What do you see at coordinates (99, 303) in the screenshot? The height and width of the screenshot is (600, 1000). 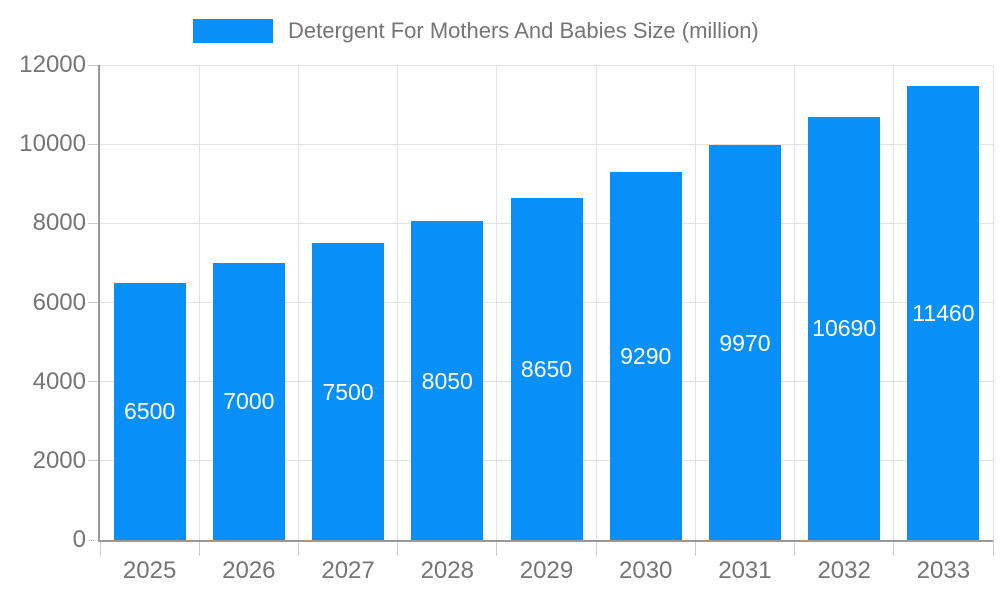 I see `y-axis-line` at bounding box center [99, 303].